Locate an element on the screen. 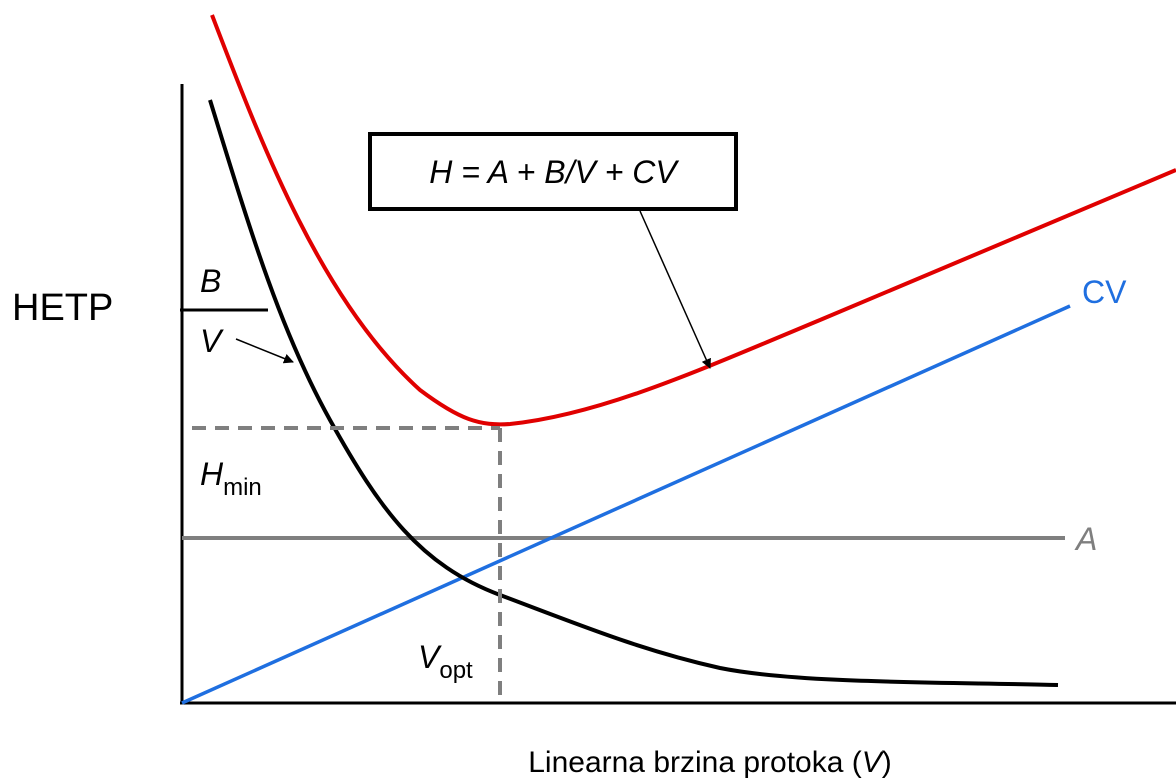 Image resolution: width=1176 pixels, height=780 pixels. equation-box is located at coordinates (553, 171).